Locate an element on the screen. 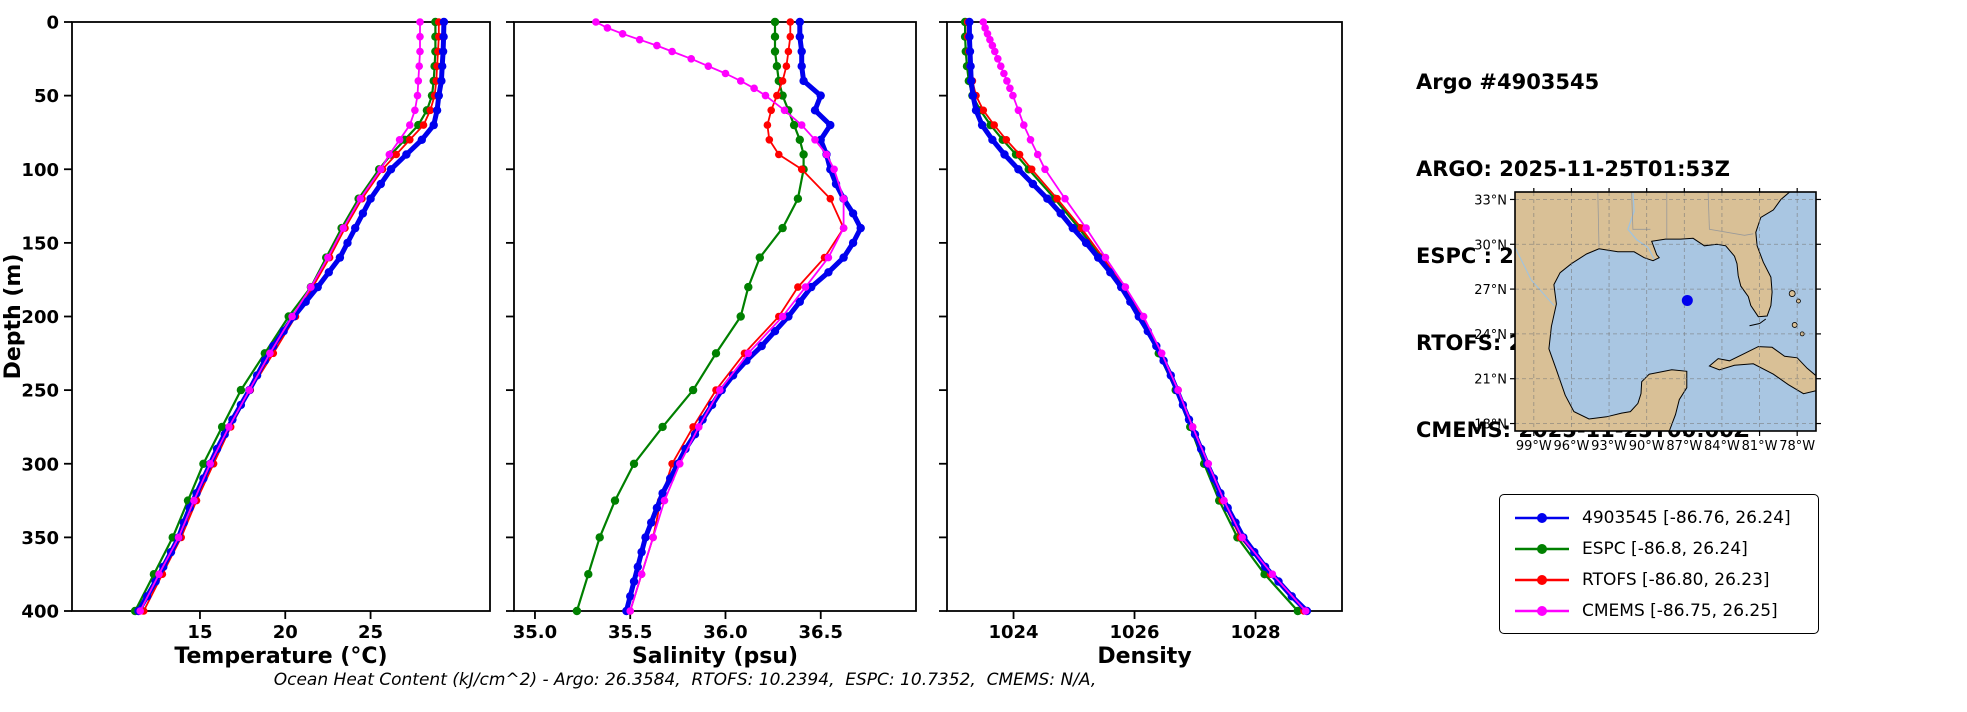 This screenshot has height=712, width=1967. map-lon-label: 84°W is located at coordinates (1722, 446).